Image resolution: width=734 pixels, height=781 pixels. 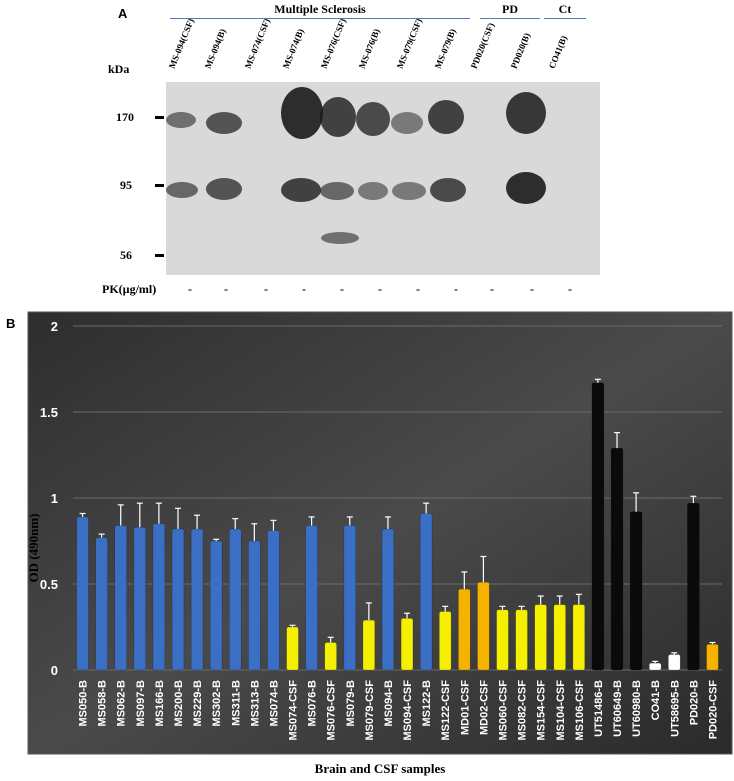 I want to click on x-tick-label: MS229-B, so click(x=198, y=703).